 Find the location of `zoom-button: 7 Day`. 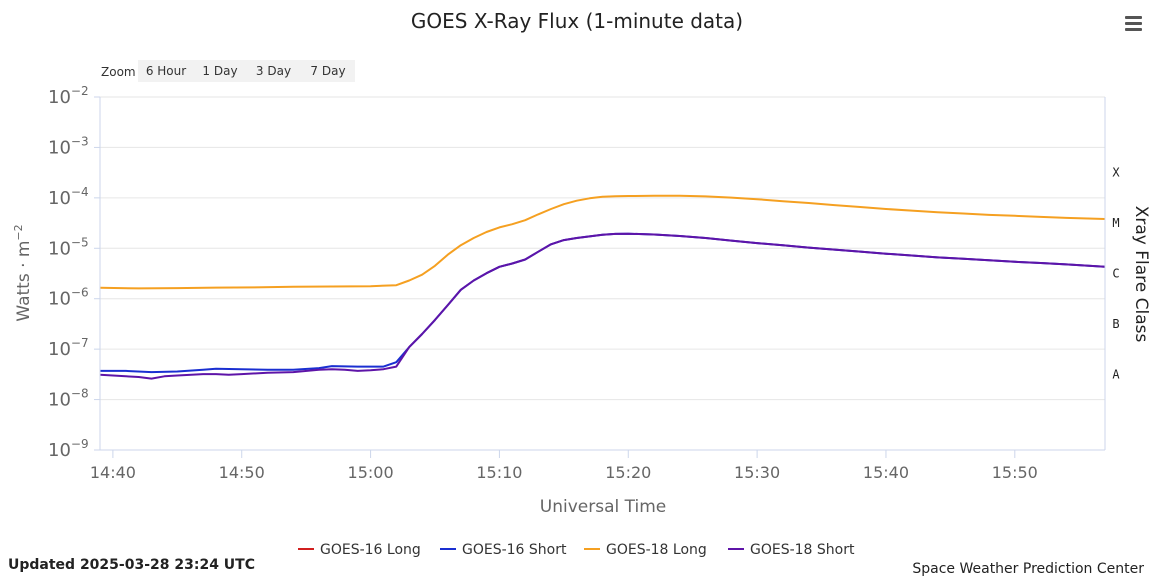

zoom-button: 7 Day is located at coordinates (328, 71).